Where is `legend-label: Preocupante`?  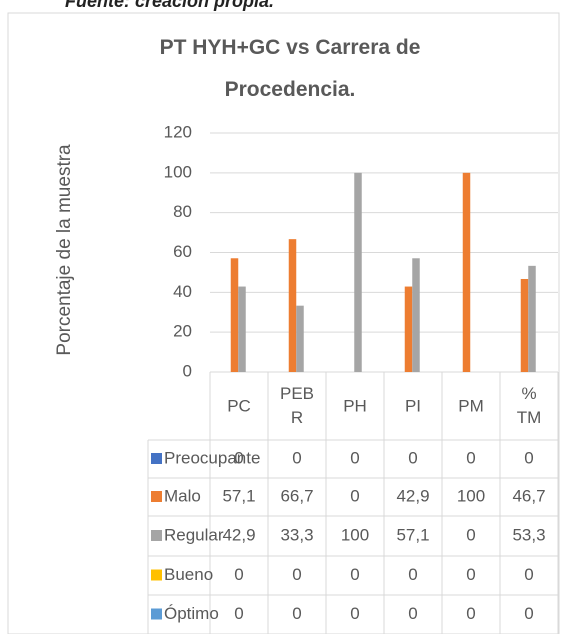
legend-label: Preocupante is located at coordinates (212, 457).